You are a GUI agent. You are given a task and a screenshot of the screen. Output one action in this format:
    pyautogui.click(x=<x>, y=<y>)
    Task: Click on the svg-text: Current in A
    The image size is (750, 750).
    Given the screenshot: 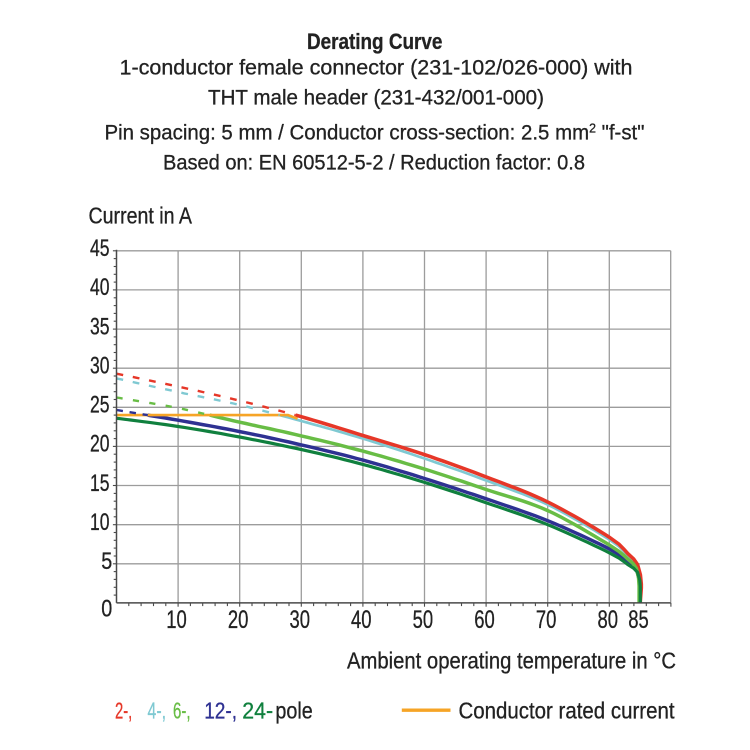 What is the action you would take?
    pyautogui.click(x=141, y=215)
    